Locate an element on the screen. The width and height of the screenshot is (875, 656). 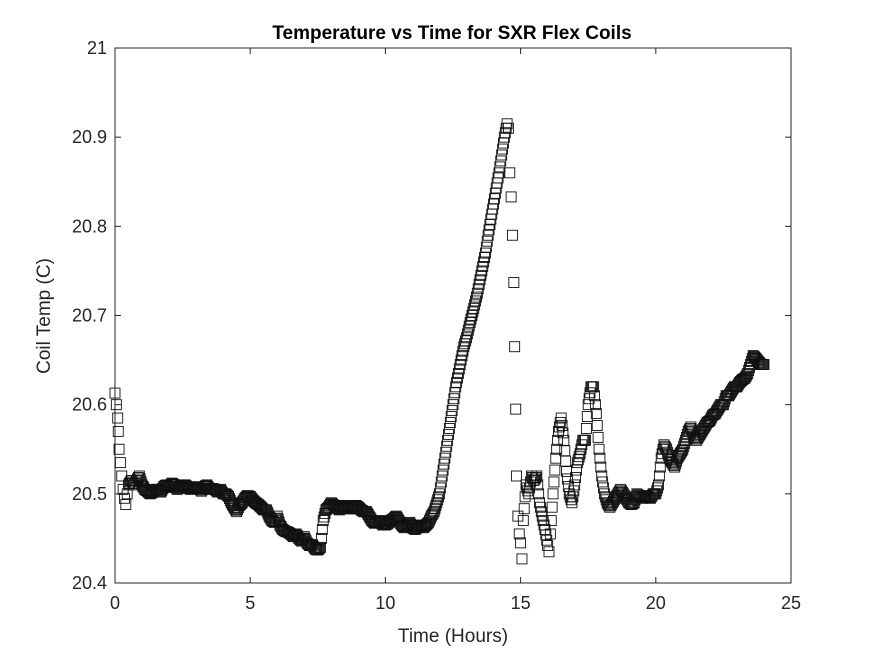
y-tick-label: 21 is located at coordinates (97, 48).